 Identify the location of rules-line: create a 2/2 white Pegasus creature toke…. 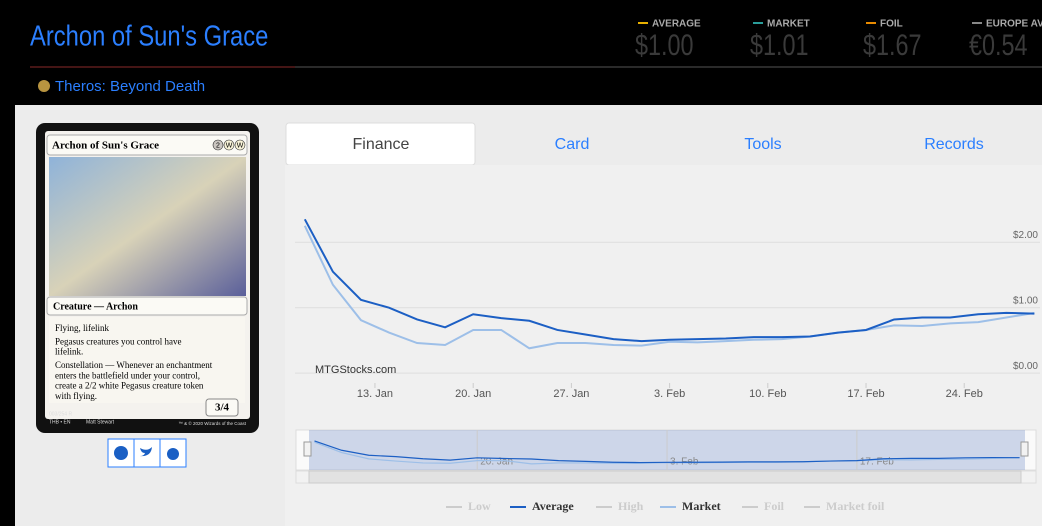
(129, 386).